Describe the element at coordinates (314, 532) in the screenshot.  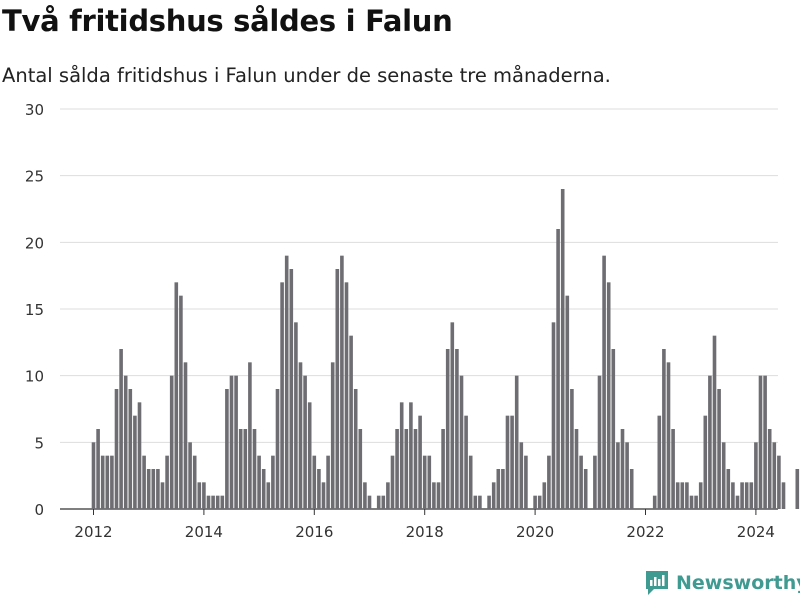
I see `x-tick-label: 2016` at that location.